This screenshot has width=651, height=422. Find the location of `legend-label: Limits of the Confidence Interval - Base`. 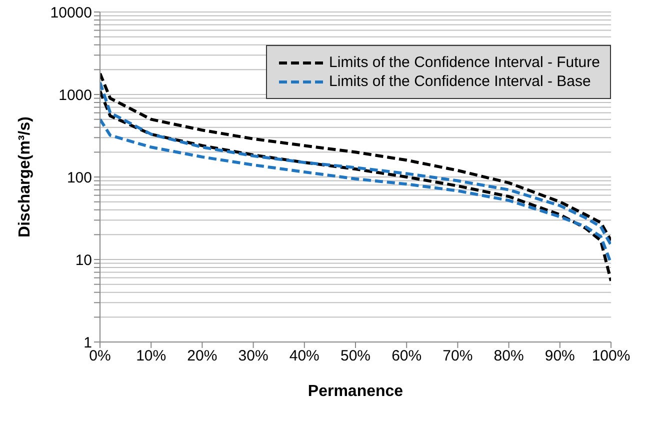

legend-label: Limits of the Confidence Interval - Base is located at coordinates (460, 81).